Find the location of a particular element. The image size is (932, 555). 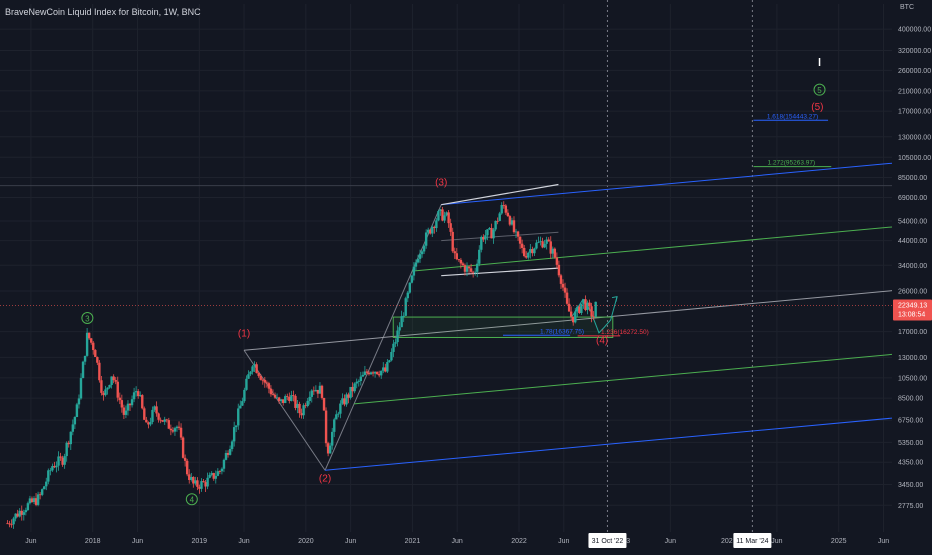

y-axis-tick-label: 400000.00 is located at coordinates (914, 30).